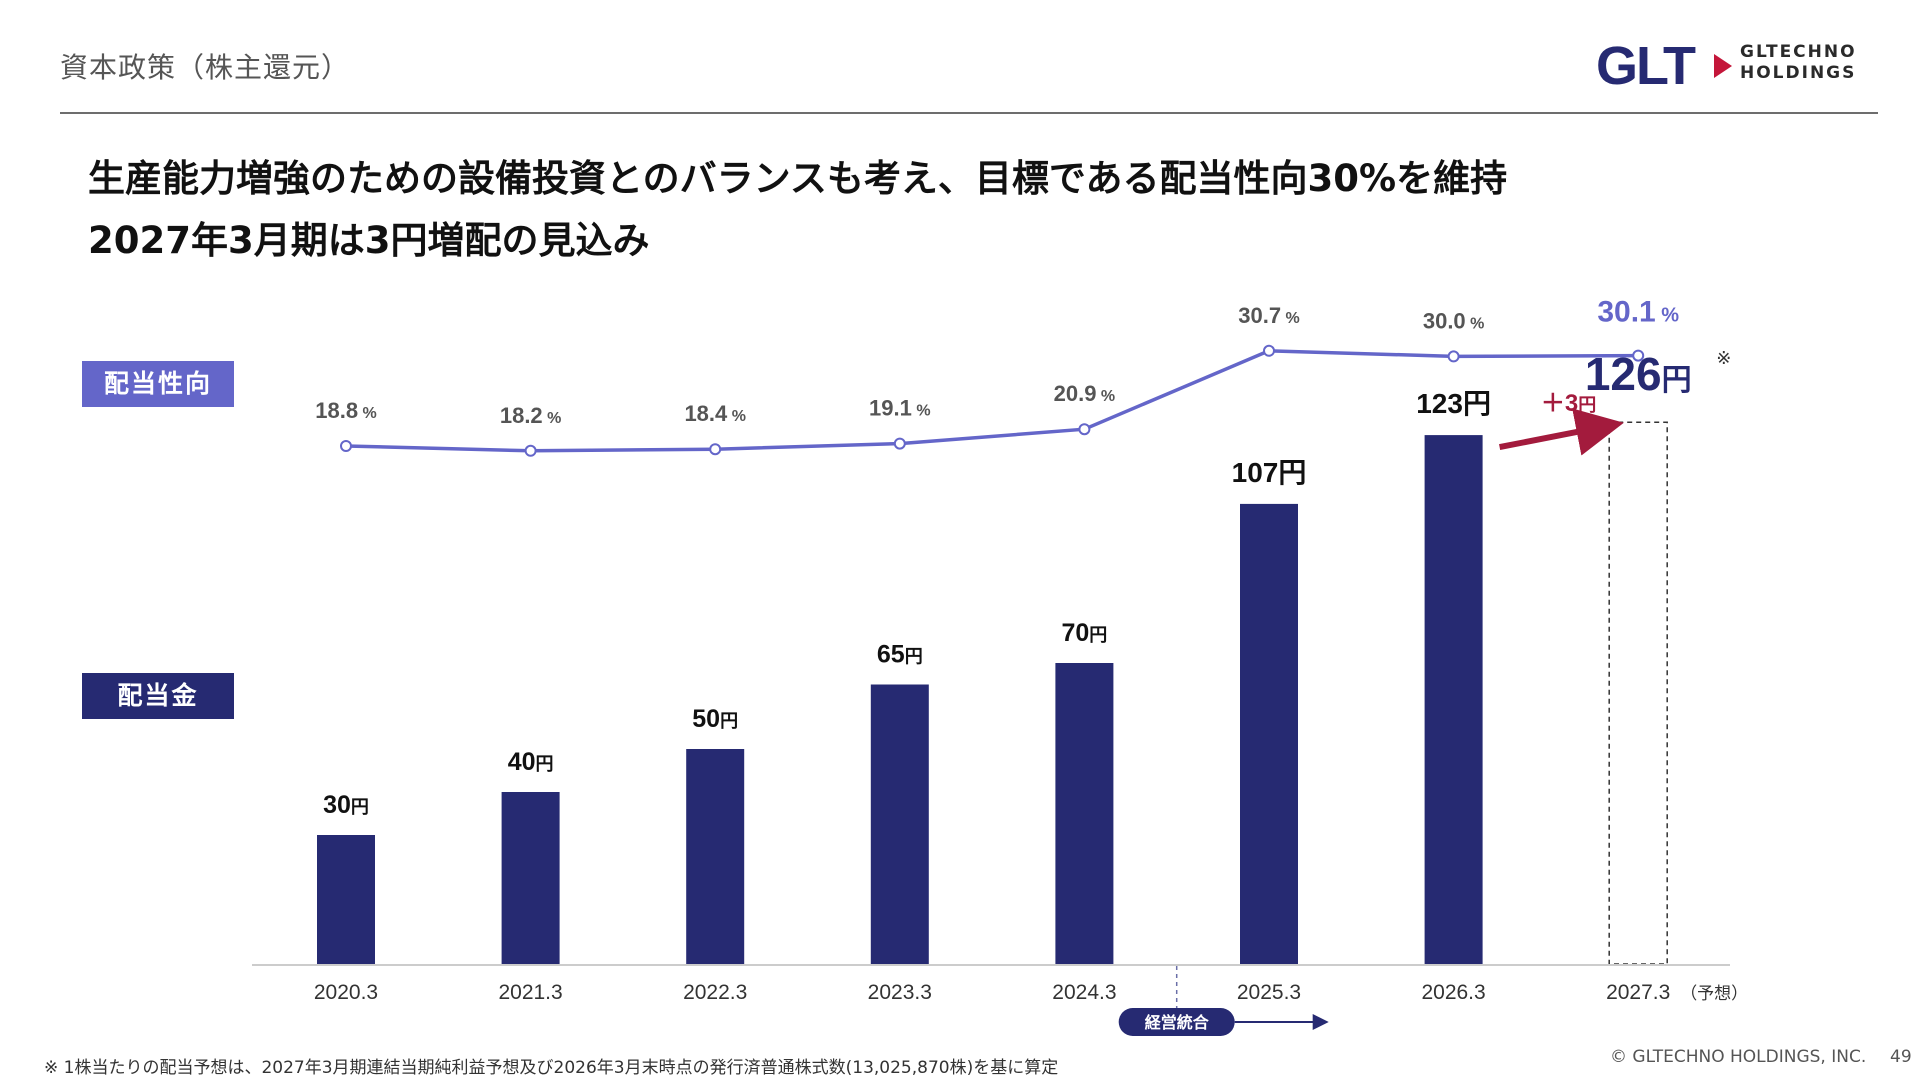 This screenshot has width=1920, height=1080. Describe the element at coordinates (346, 899) in the screenshot. I see `dividend-bar-2020.3` at that location.